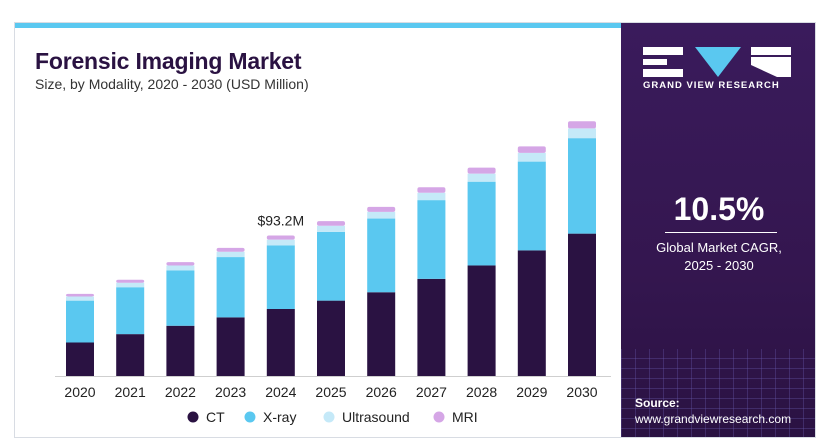  What do you see at coordinates (180, 264) in the screenshot?
I see `bar-mri-2022` at bounding box center [180, 264].